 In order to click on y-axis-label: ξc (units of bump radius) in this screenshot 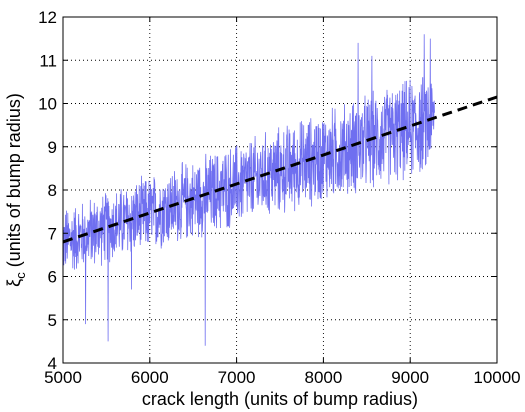, I will do `click(16, 190)`.